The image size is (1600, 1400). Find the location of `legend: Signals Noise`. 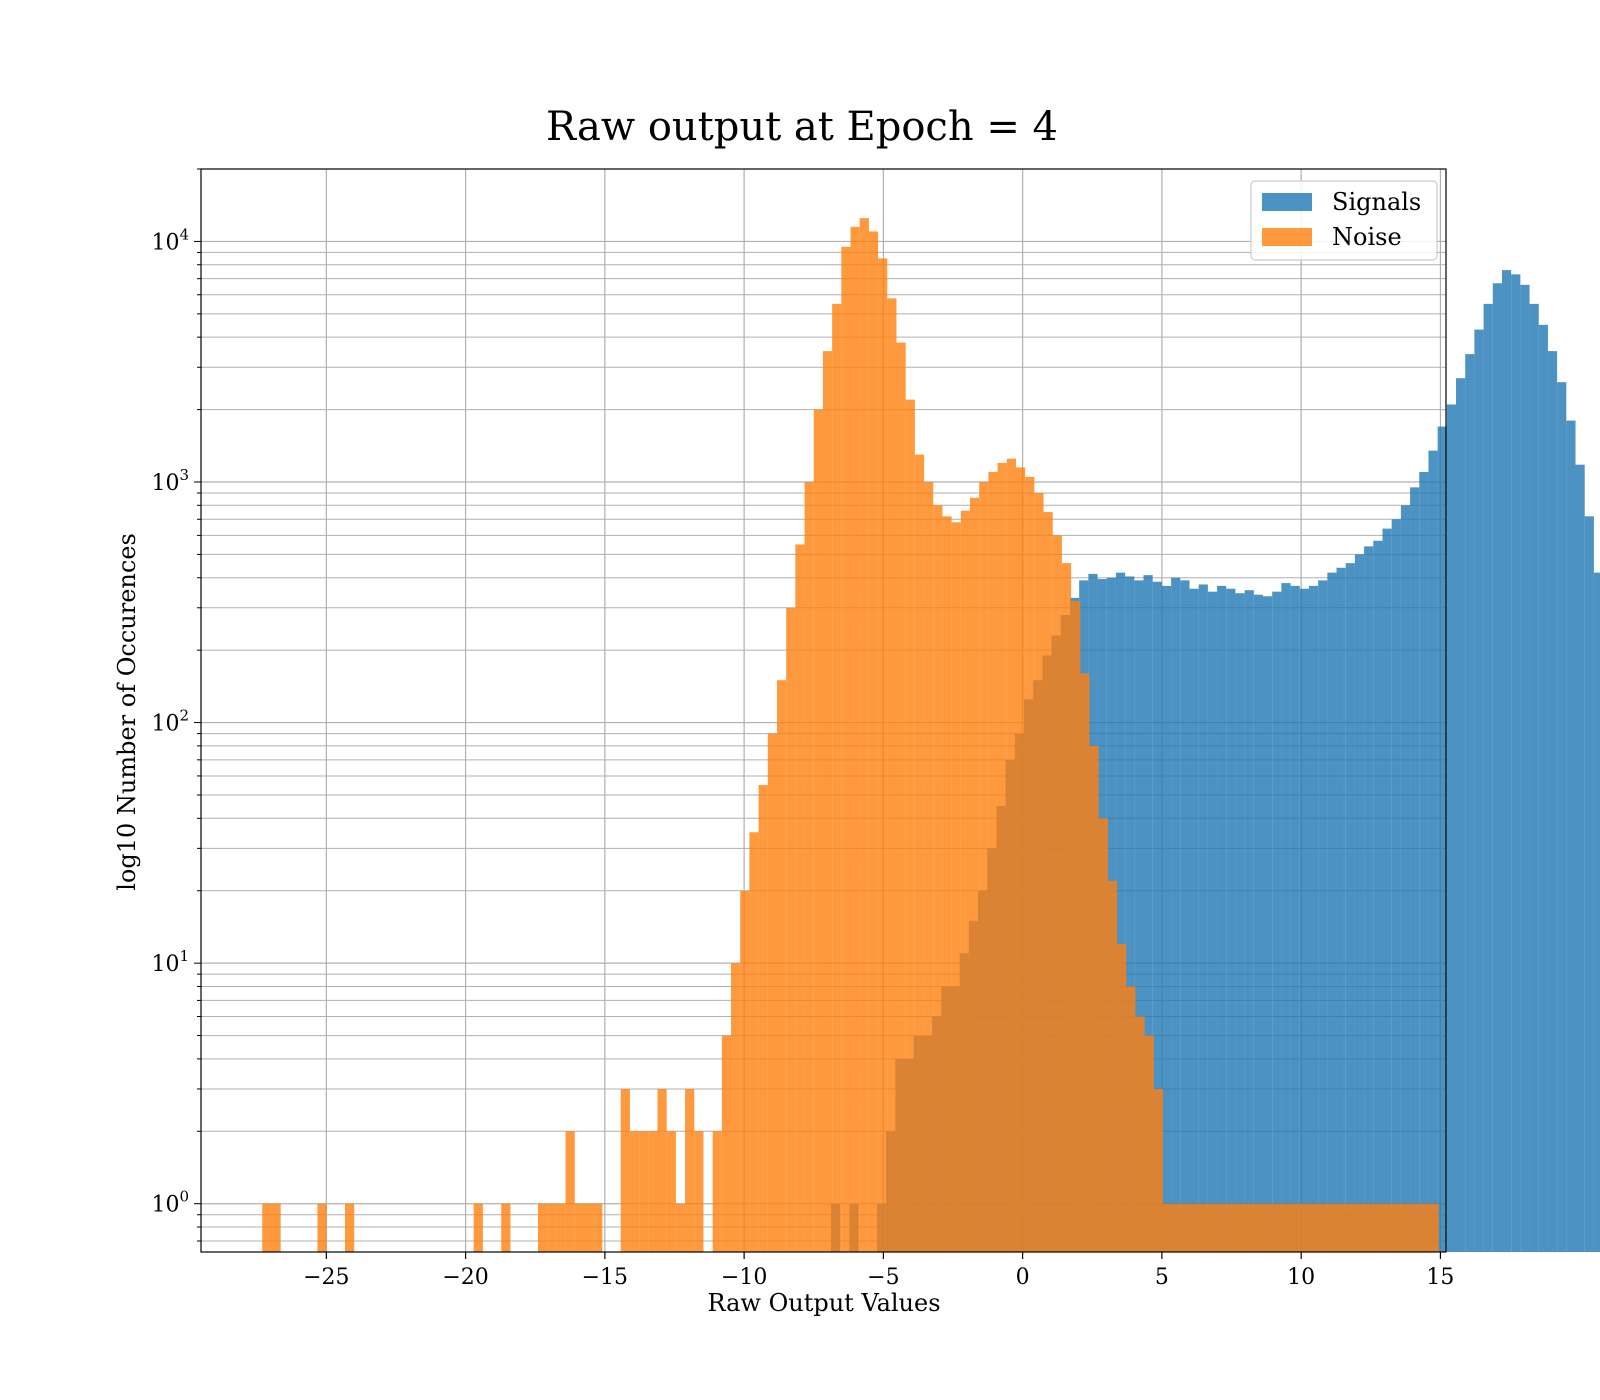

legend: Signals Noise is located at coordinates (1344, 220).